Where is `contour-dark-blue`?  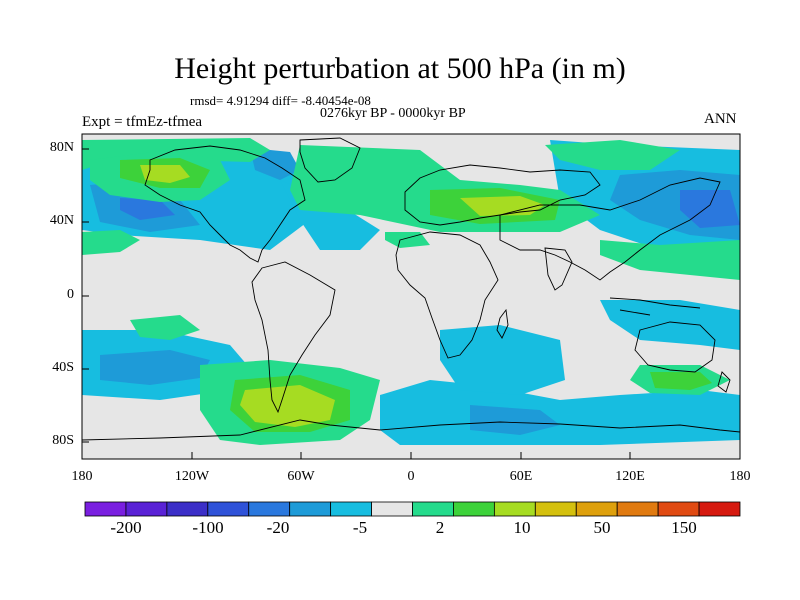 contour-dark-blue is located at coordinates (430, 209).